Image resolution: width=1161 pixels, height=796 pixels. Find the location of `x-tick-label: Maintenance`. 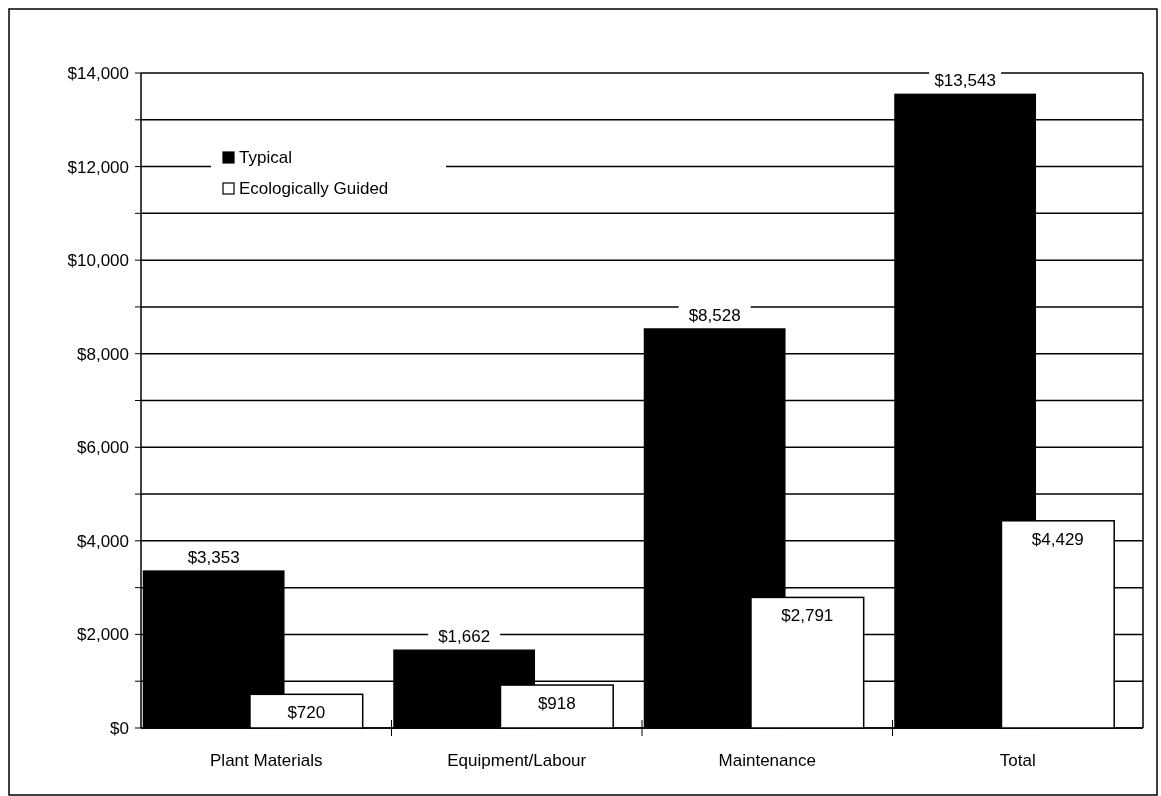

x-tick-label: Maintenance is located at coordinates (767, 760).